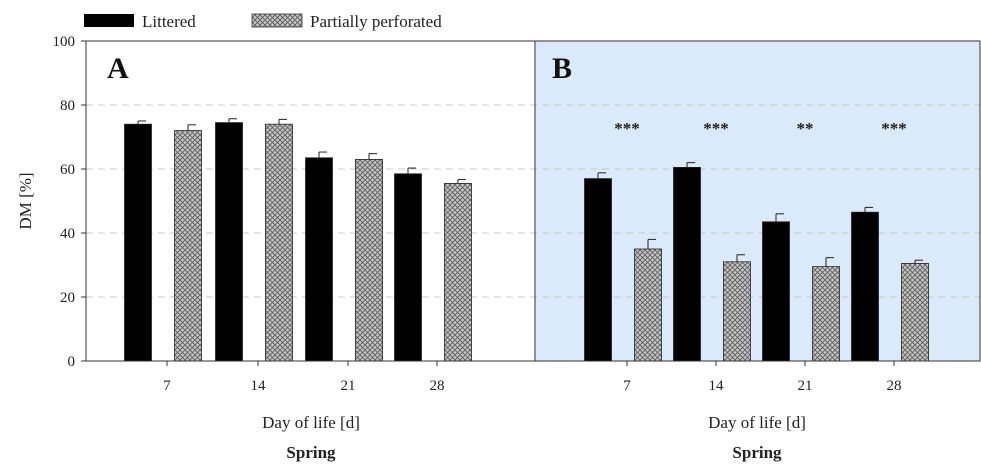 Image resolution: width=981 pixels, height=469 pixels. Describe the element at coordinates (67, 234) in the screenshot. I see `y-tick-label: 40` at that location.